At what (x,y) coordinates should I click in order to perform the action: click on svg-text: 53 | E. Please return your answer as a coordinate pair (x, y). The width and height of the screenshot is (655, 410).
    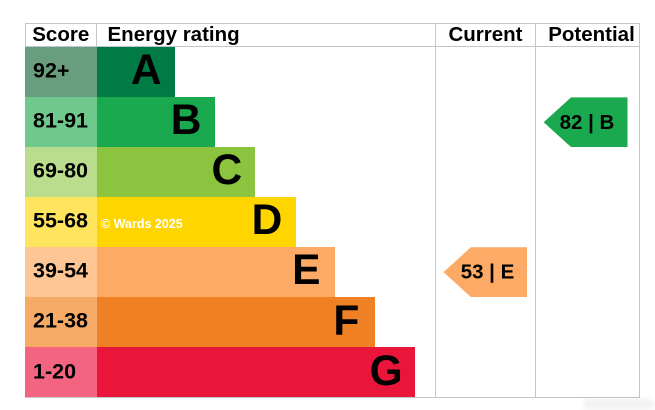
    Looking at the image, I should click on (488, 272).